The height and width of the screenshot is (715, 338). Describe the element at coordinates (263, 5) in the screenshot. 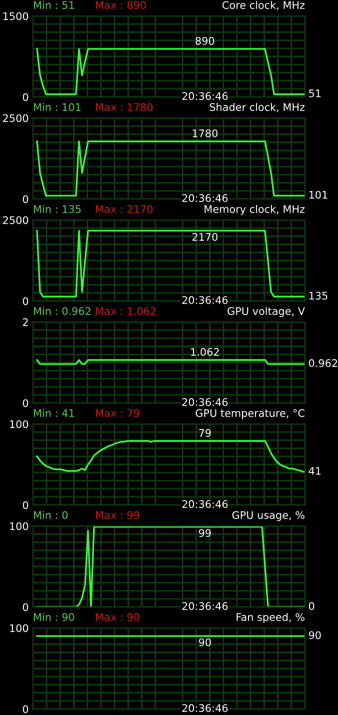

I see `chart-title: Core clock, MHz` at that location.